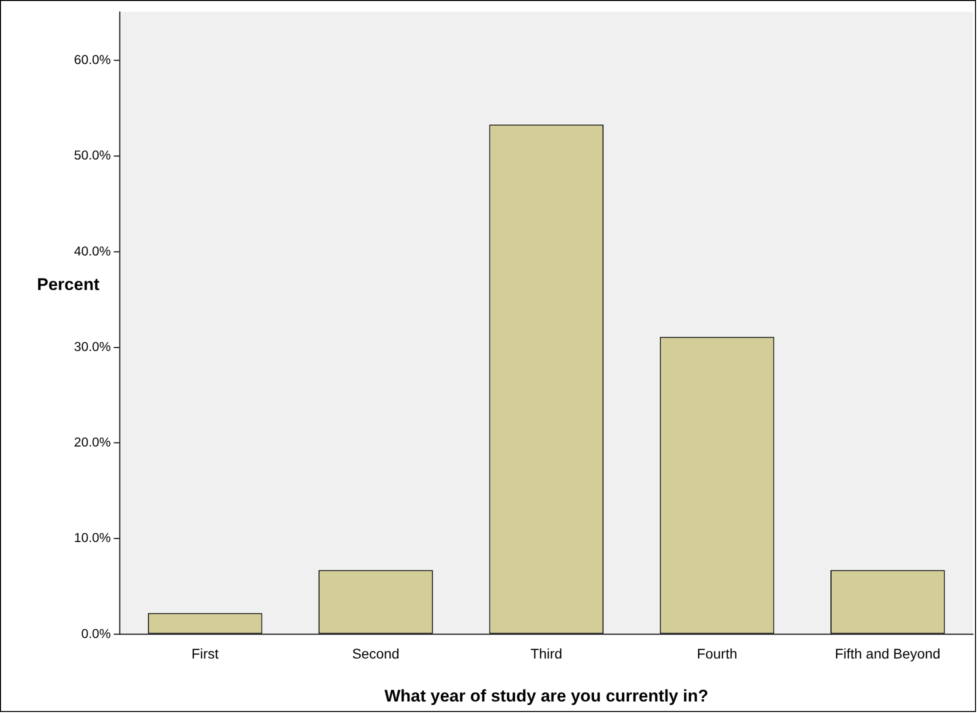  Describe the element at coordinates (546, 696) in the screenshot. I see `x-axis-title: What year of study are you currently in?` at that location.